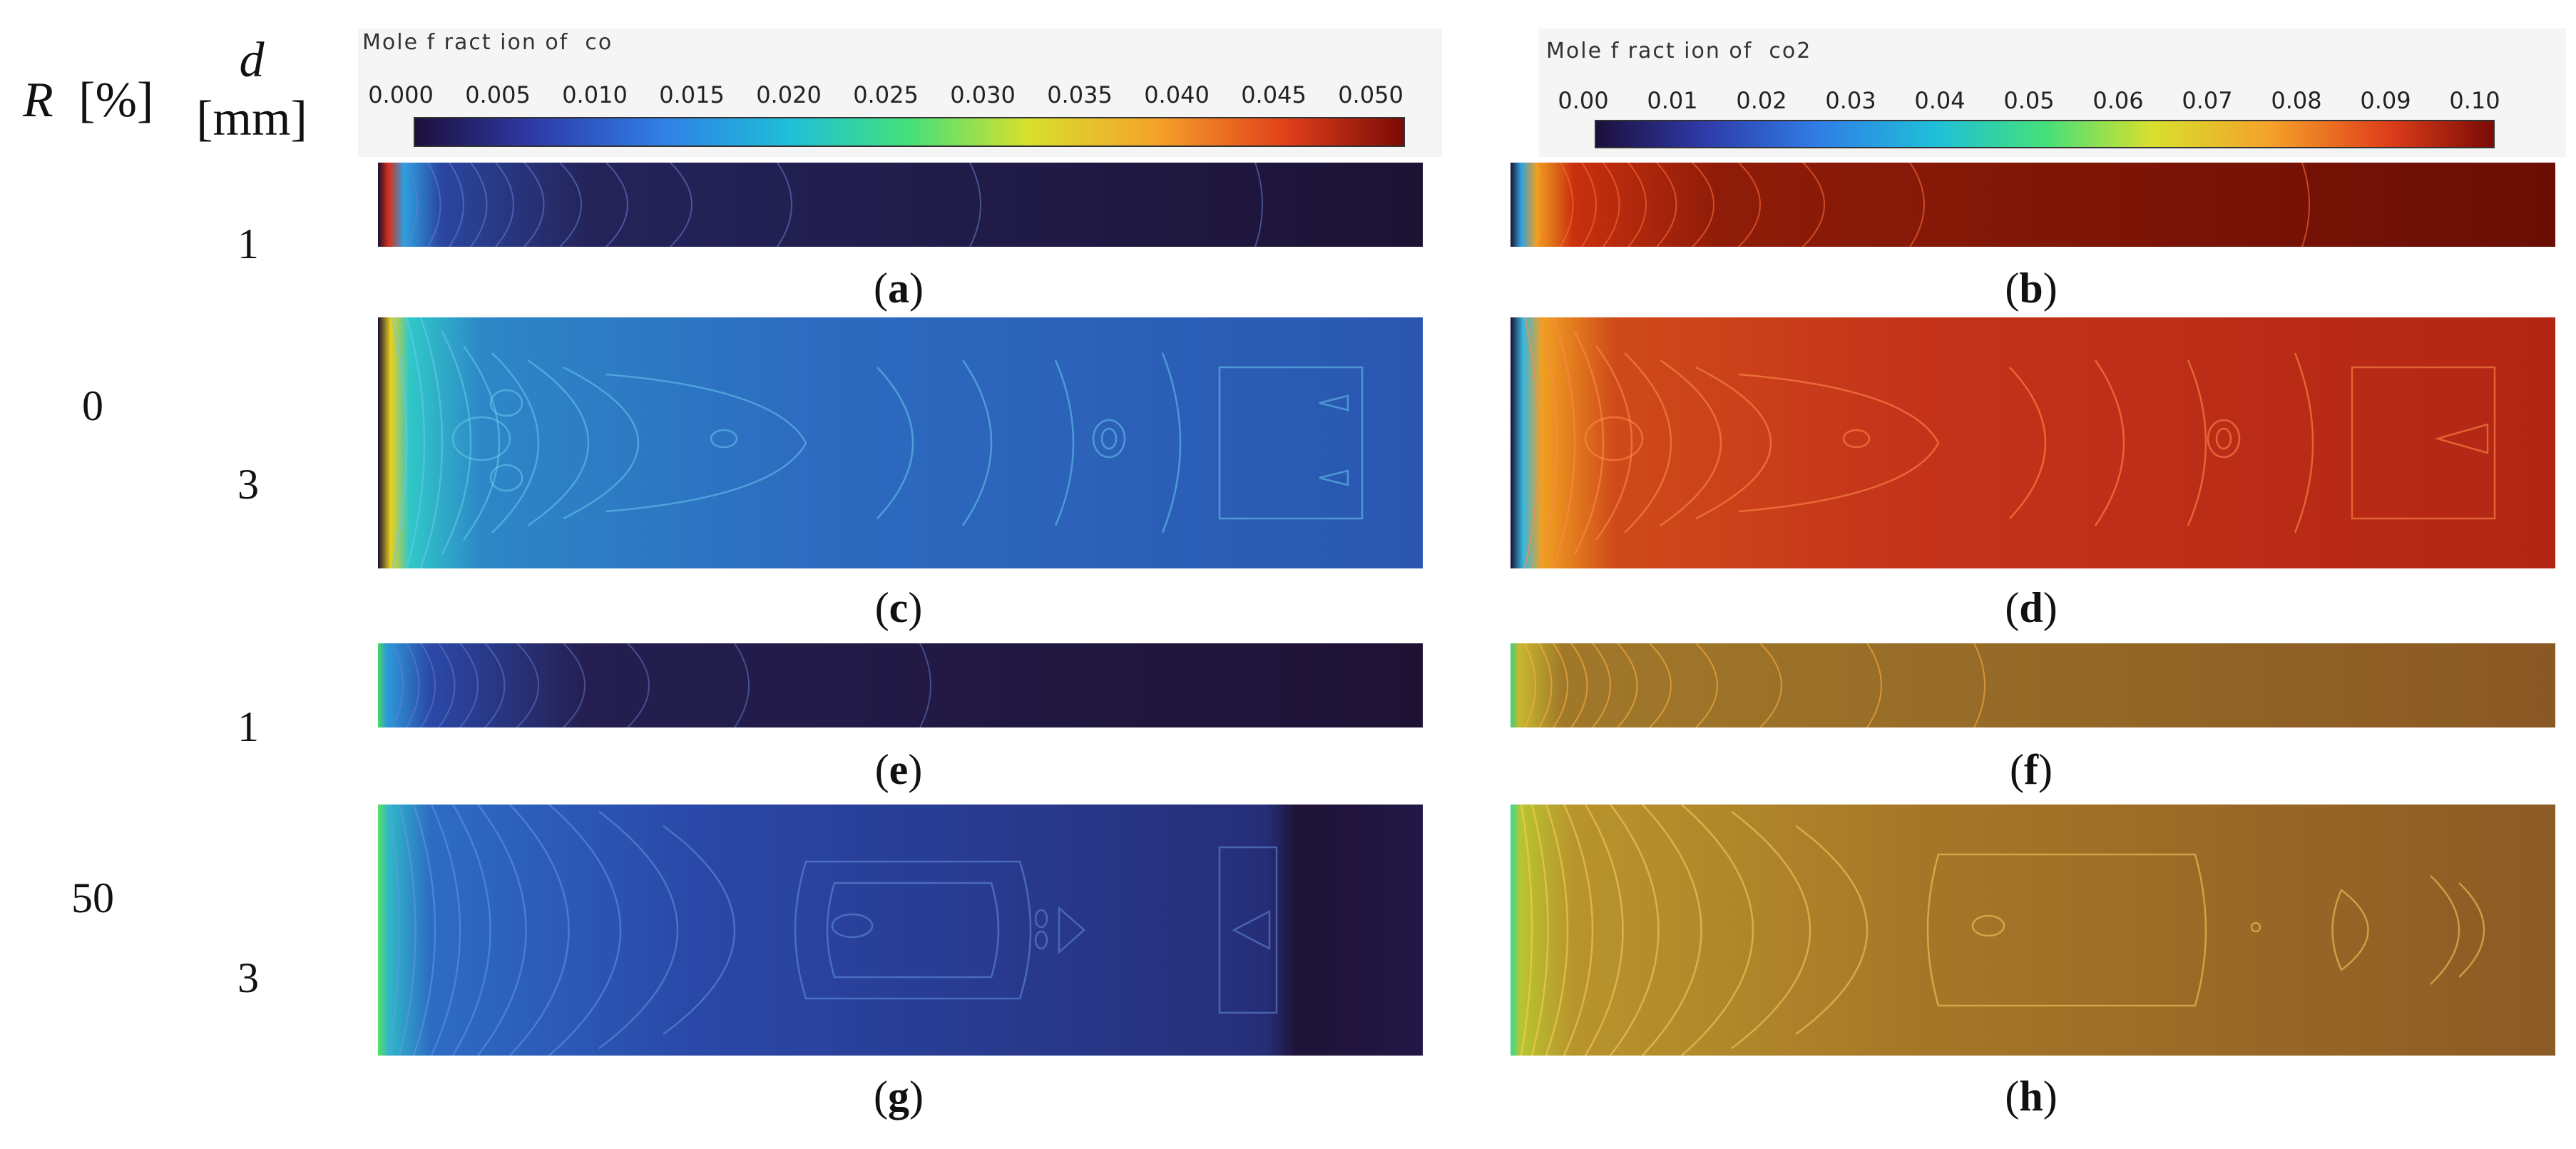 The width and height of the screenshot is (2576, 1149). I want to click on co2-tick: 0.08, so click(2297, 100).